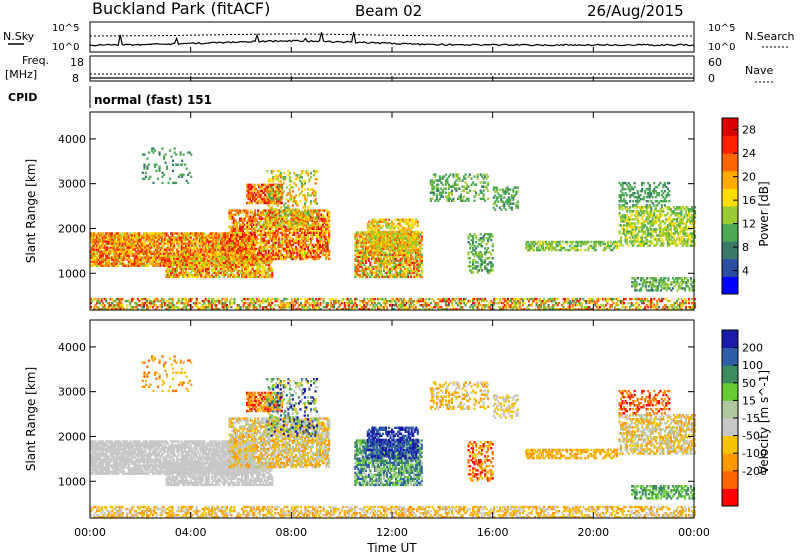  I want to click on station-title: Buckland Park (fitACF), so click(181, 9).